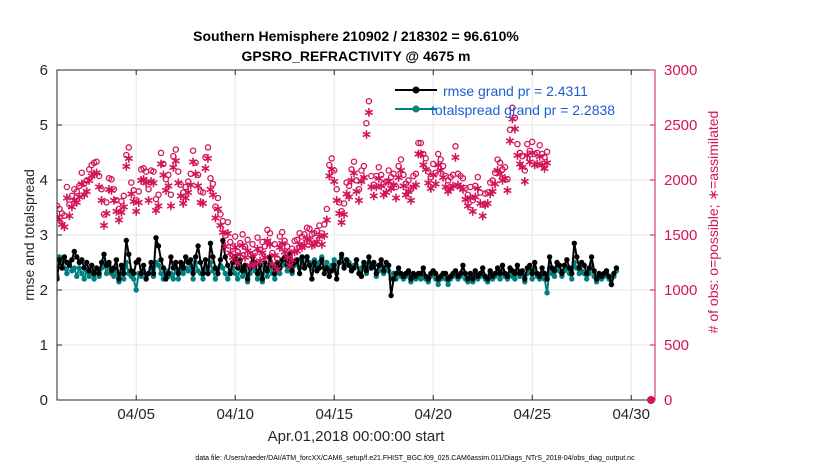 The height and width of the screenshot is (475, 830). I want to click on y-tick-label: 3, so click(44, 235).